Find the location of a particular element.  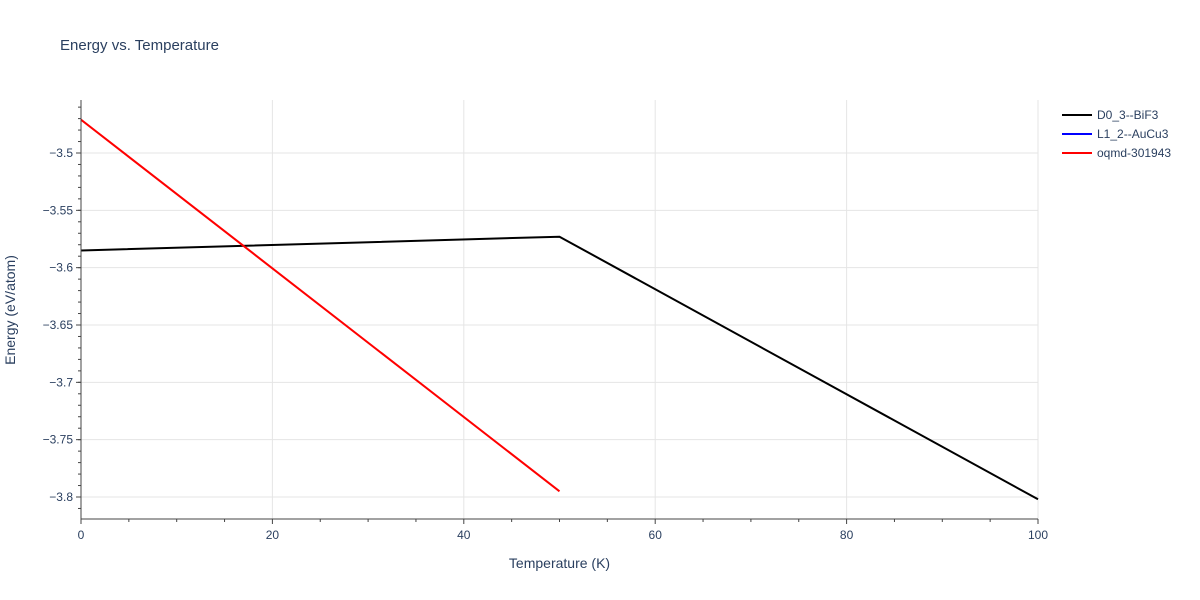

legend-item: D0_3--BiF3 is located at coordinates (1110, 115).